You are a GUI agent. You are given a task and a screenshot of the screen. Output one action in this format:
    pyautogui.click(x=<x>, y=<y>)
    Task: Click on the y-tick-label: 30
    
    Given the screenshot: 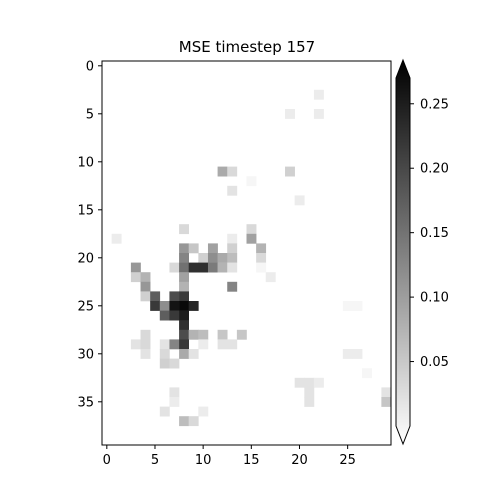 What is the action you would take?
    pyautogui.click(x=85, y=354)
    